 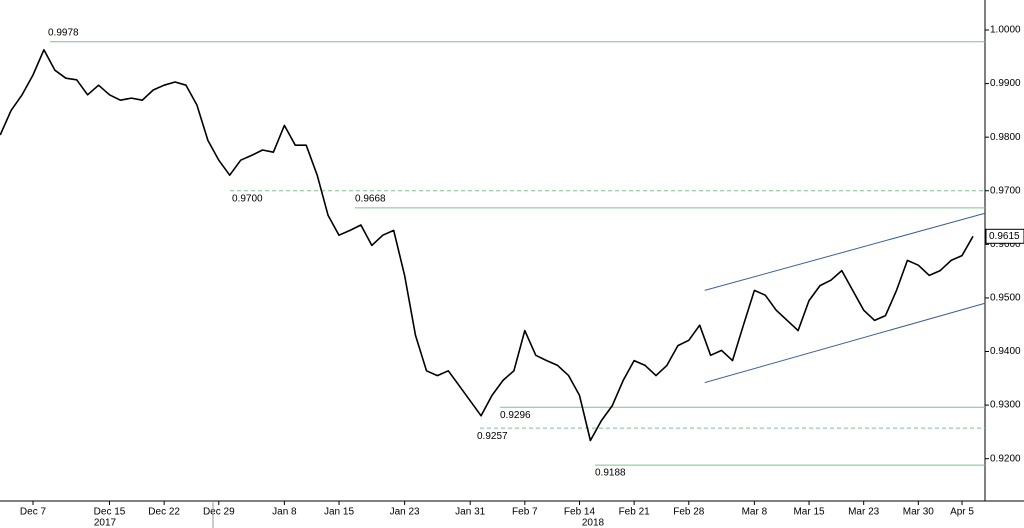 What do you see at coordinates (635, 512) in the screenshot?
I see `x-tick-label: Feb 21` at bounding box center [635, 512].